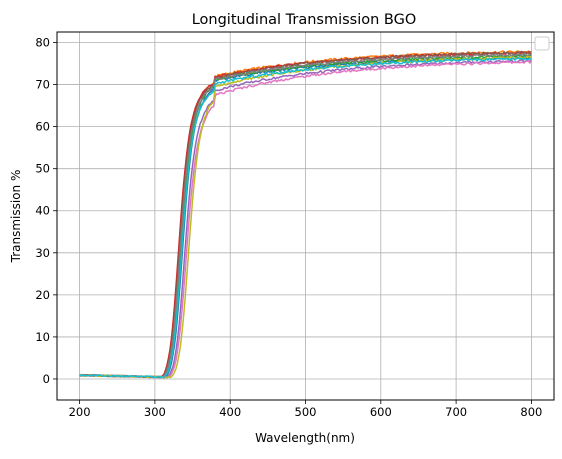 This screenshot has height=459, width=562. I want to click on y-tick-label: 50, so click(42, 169).